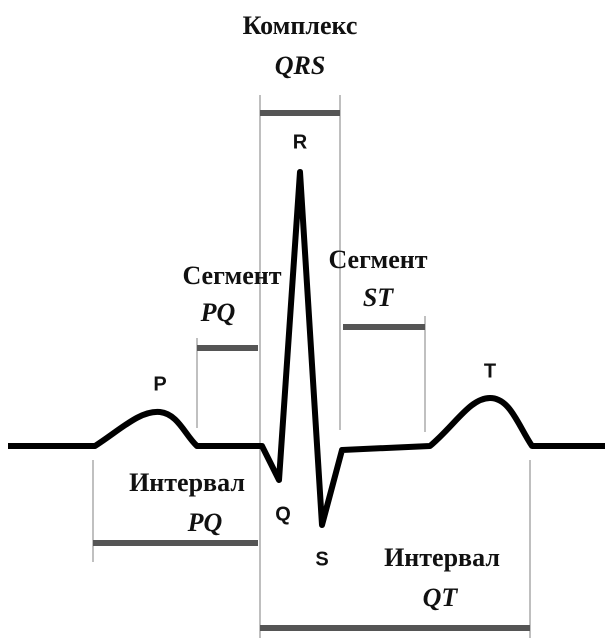  I want to click on wave-label: T, so click(490, 371).